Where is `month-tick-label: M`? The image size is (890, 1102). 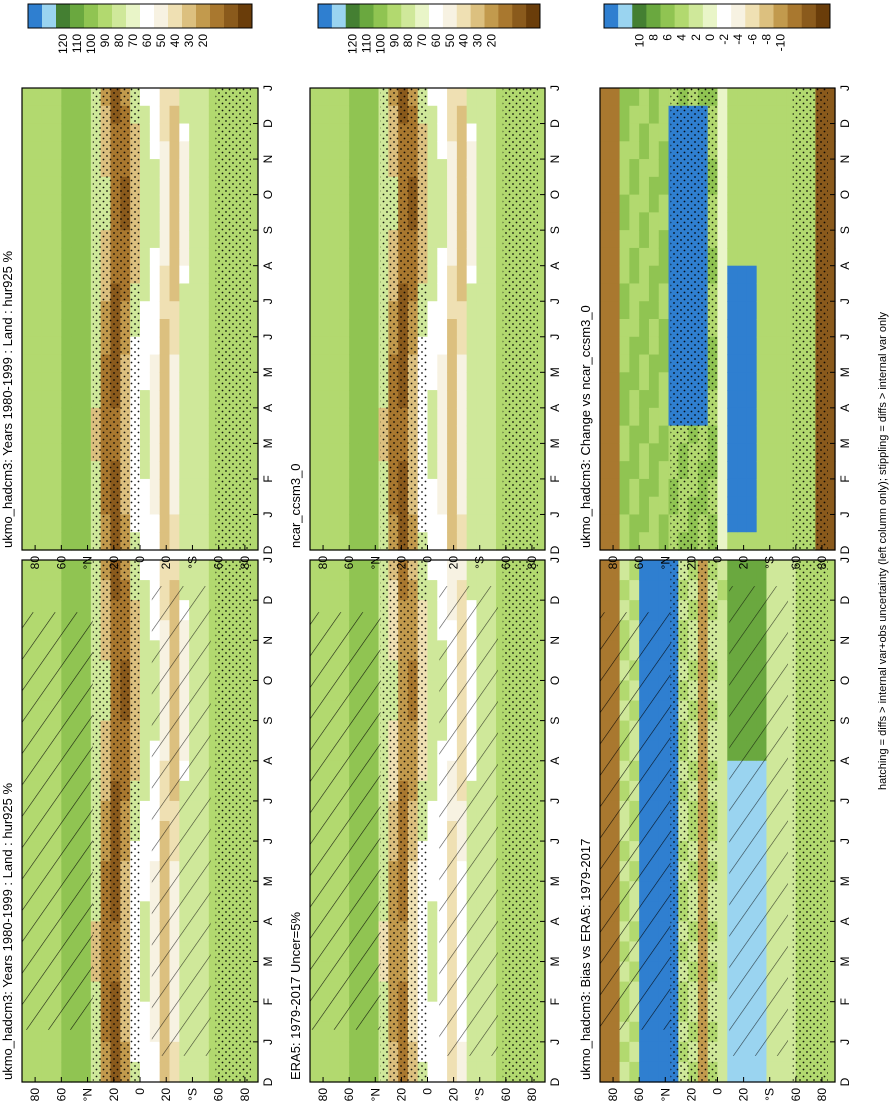 month-tick-label: M is located at coordinates (555, 962).